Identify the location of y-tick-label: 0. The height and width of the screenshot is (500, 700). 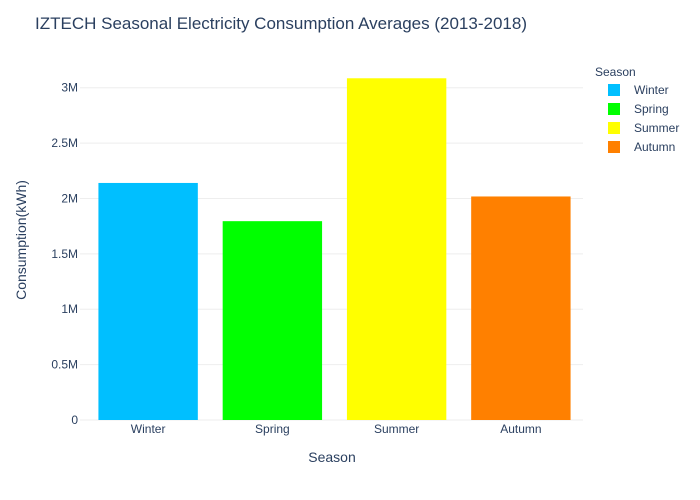
(74, 420).